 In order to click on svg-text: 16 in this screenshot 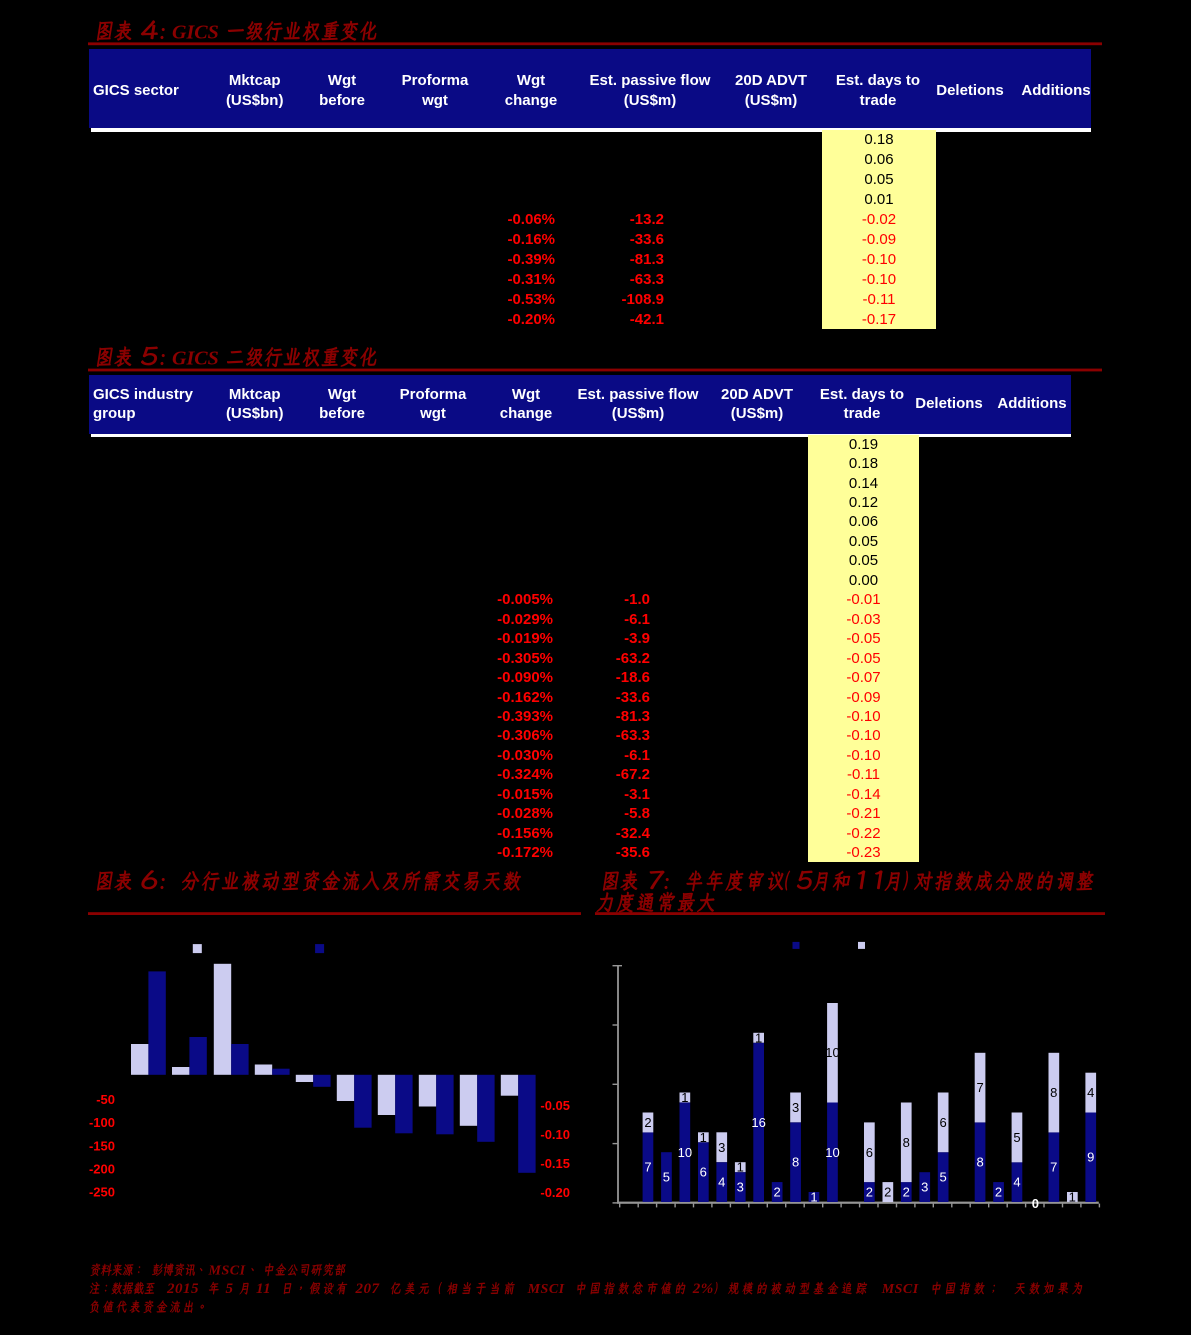, I will do `click(758, 1122)`.